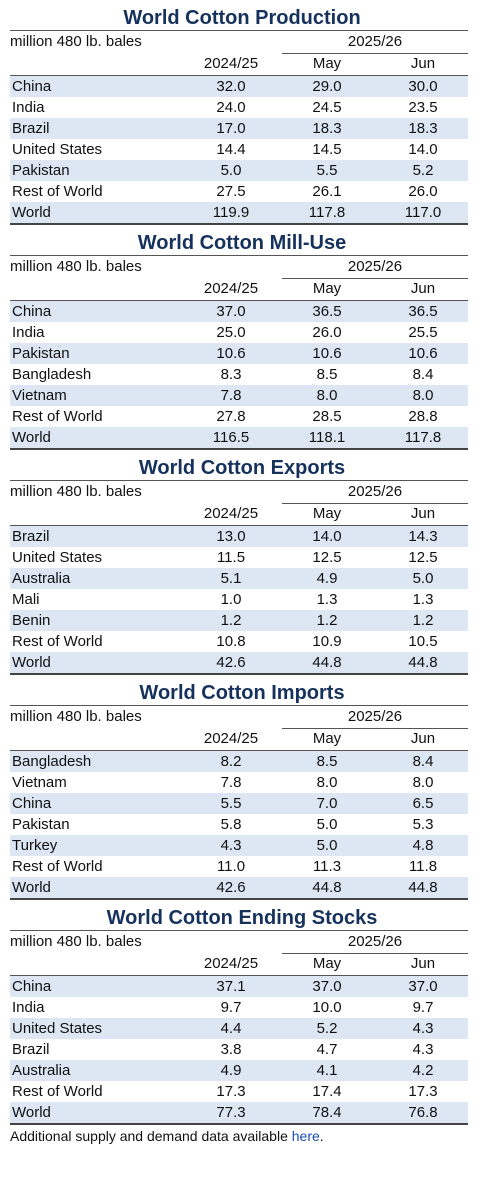 Image resolution: width=484 pixels, height=1192 pixels. I want to click on cell-value: 5.1, so click(231, 578).